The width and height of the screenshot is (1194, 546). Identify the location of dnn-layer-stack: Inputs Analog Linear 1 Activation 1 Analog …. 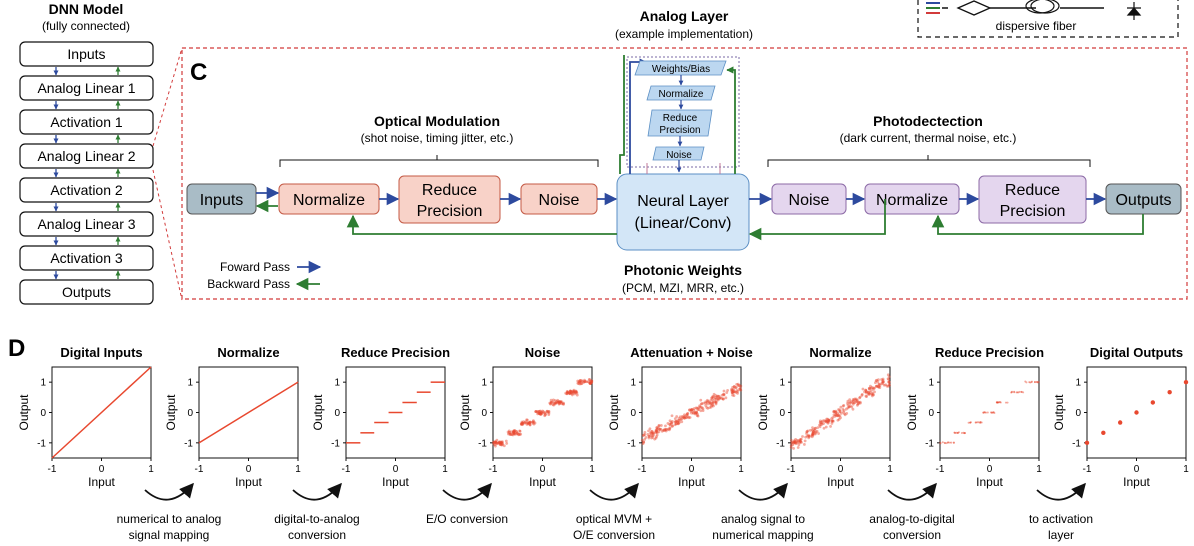
(86, 173).